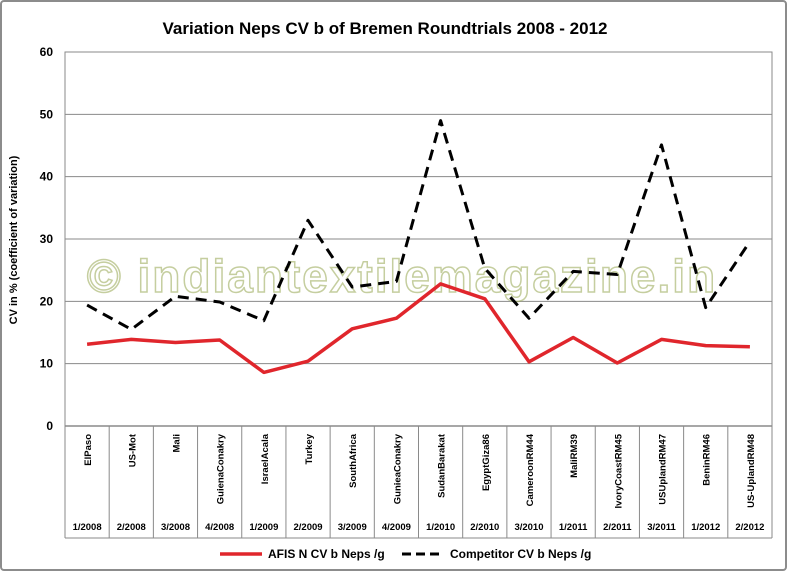 The image size is (787, 571). I want to click on period-label: 2/2011, so click(617, 527).